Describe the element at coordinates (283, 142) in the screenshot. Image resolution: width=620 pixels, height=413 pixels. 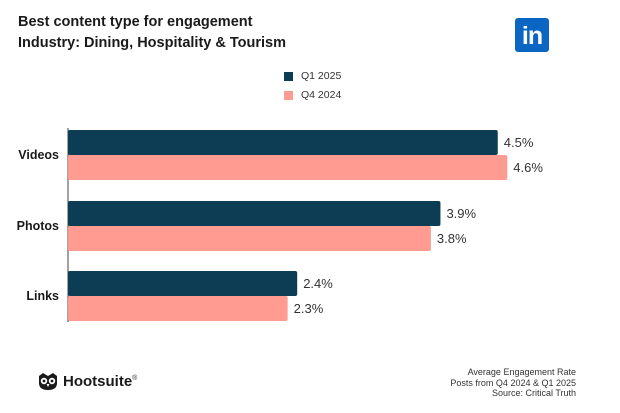
I see `bar-videos-q1-2025` at that location.